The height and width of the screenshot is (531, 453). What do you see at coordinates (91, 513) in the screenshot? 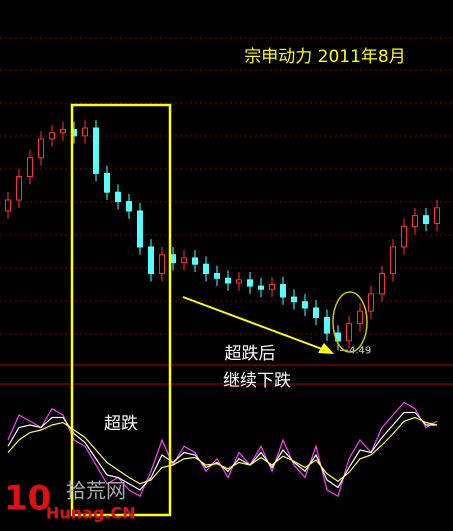
I see `watermark-site: Hunag.CN` at bounding box center [91, 513].